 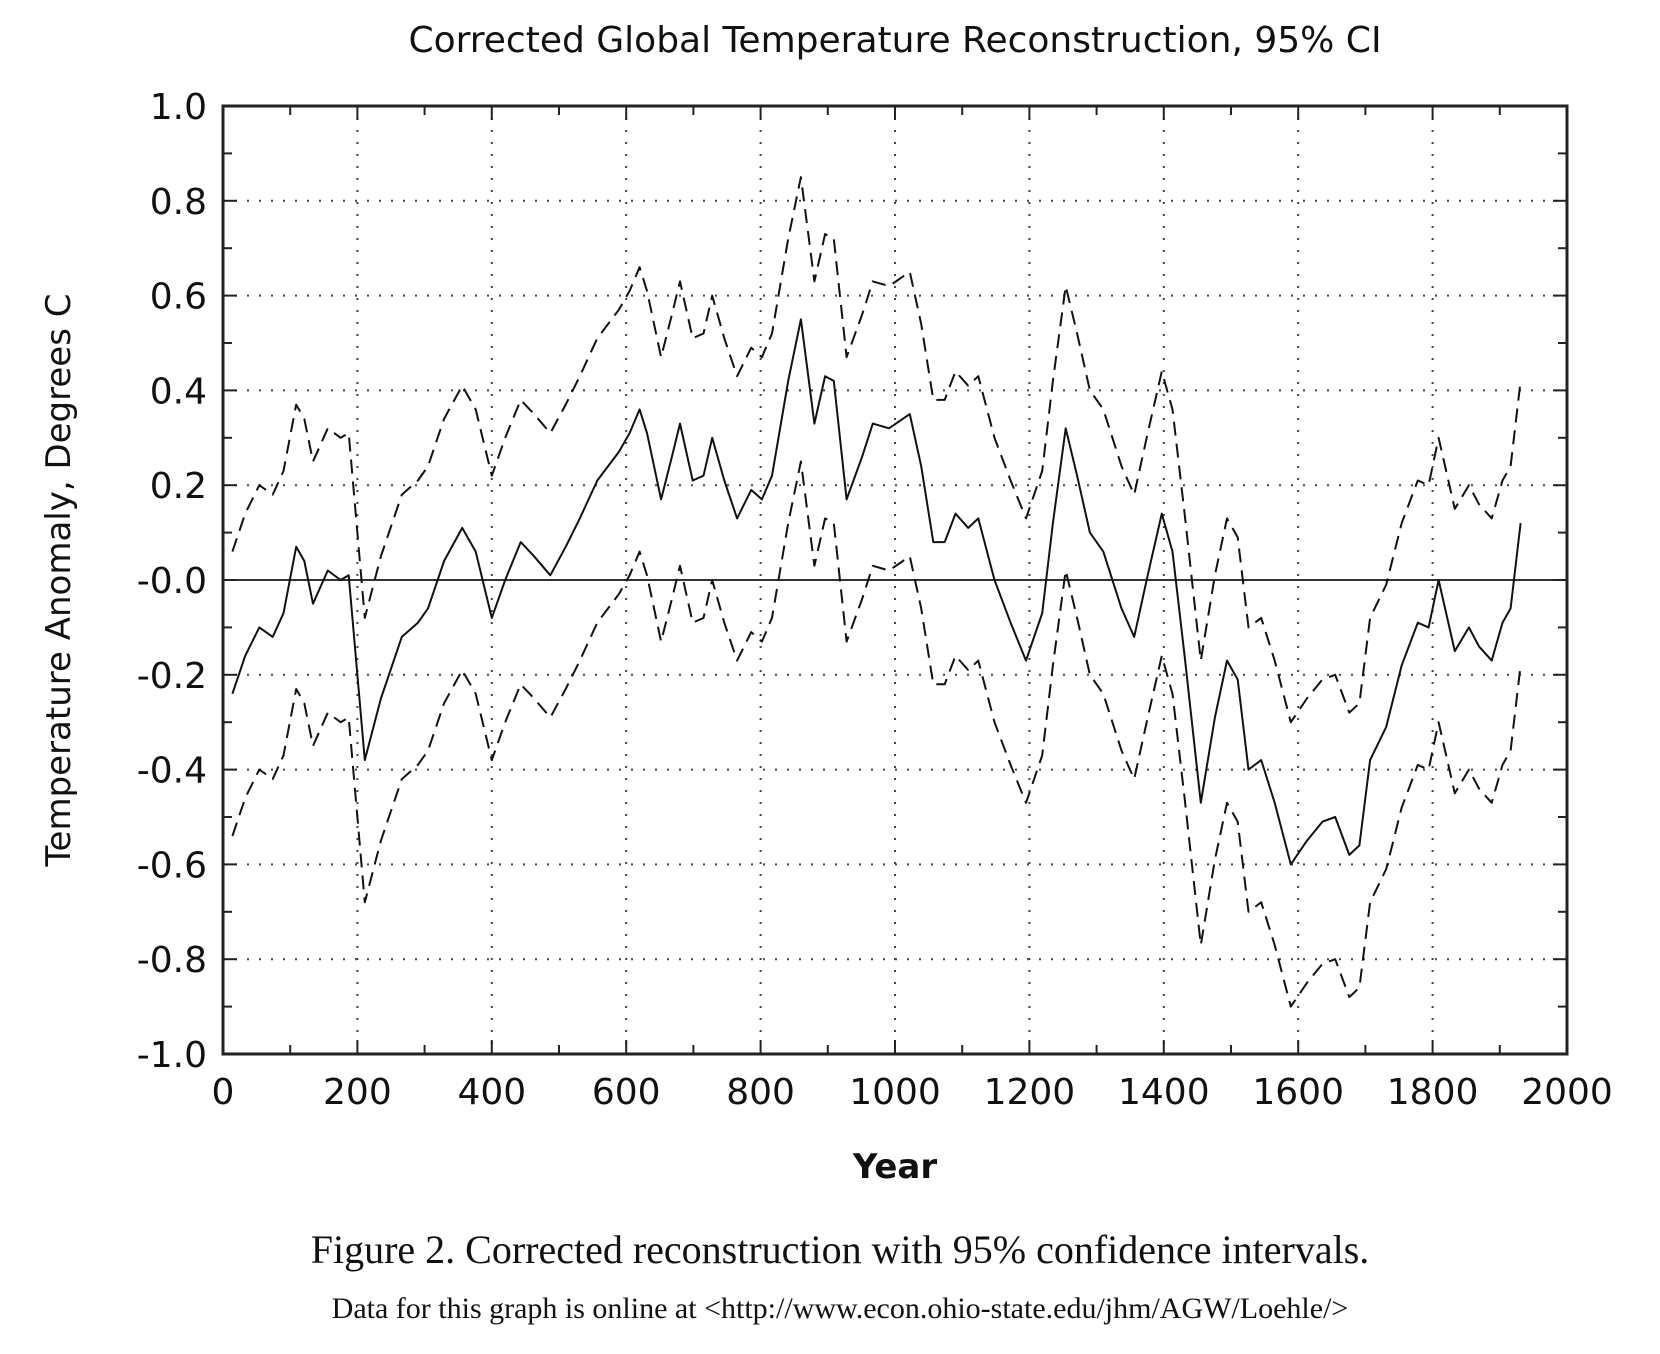 I want to click on x-tick-label: 400, so click(x=491, y=1092).